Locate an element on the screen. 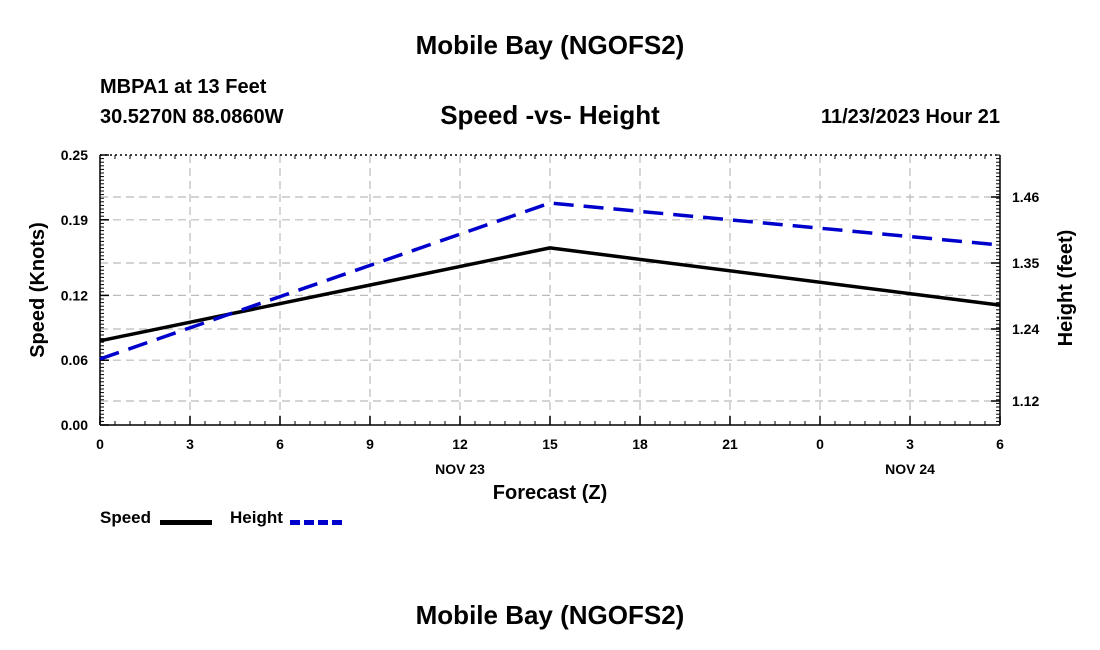 This screenshot has width=1100, height=650. legend-swatch-height is located at coordinates (316, 522).